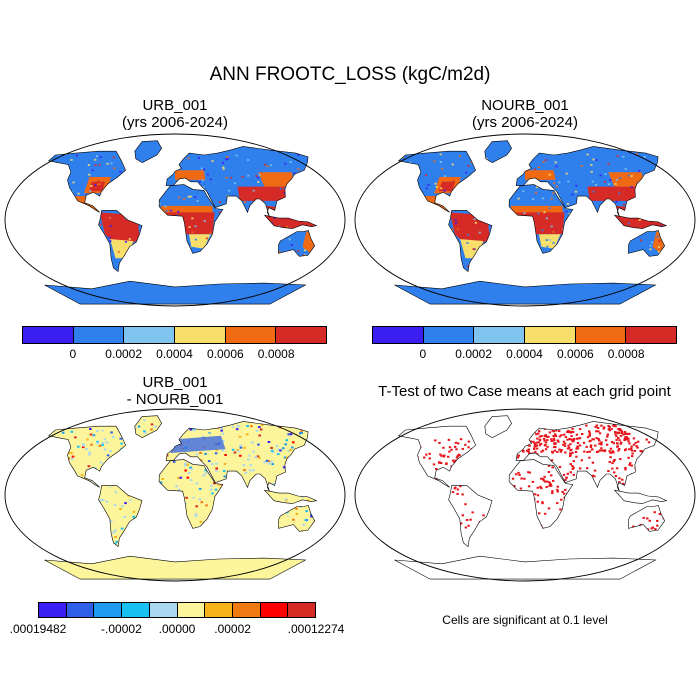 This screenshot has width=700, height=700. I want to click on colorbar-diff, so click(177, 610).